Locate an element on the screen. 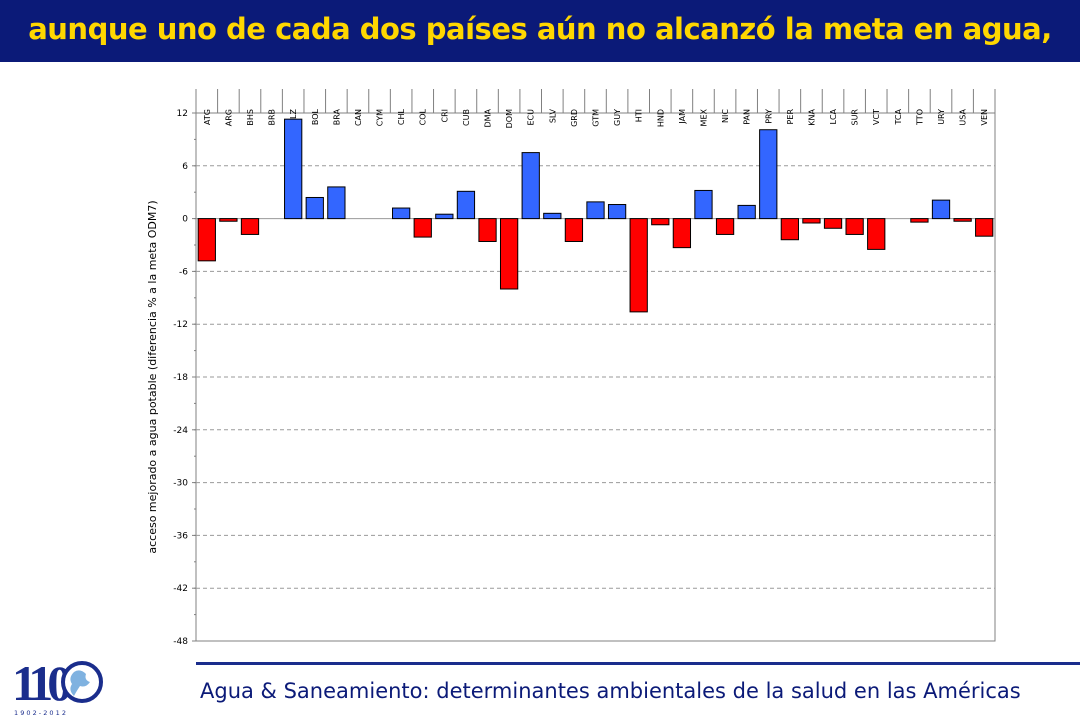  x-tick-label: DOM is located at coordinates (509, 118).